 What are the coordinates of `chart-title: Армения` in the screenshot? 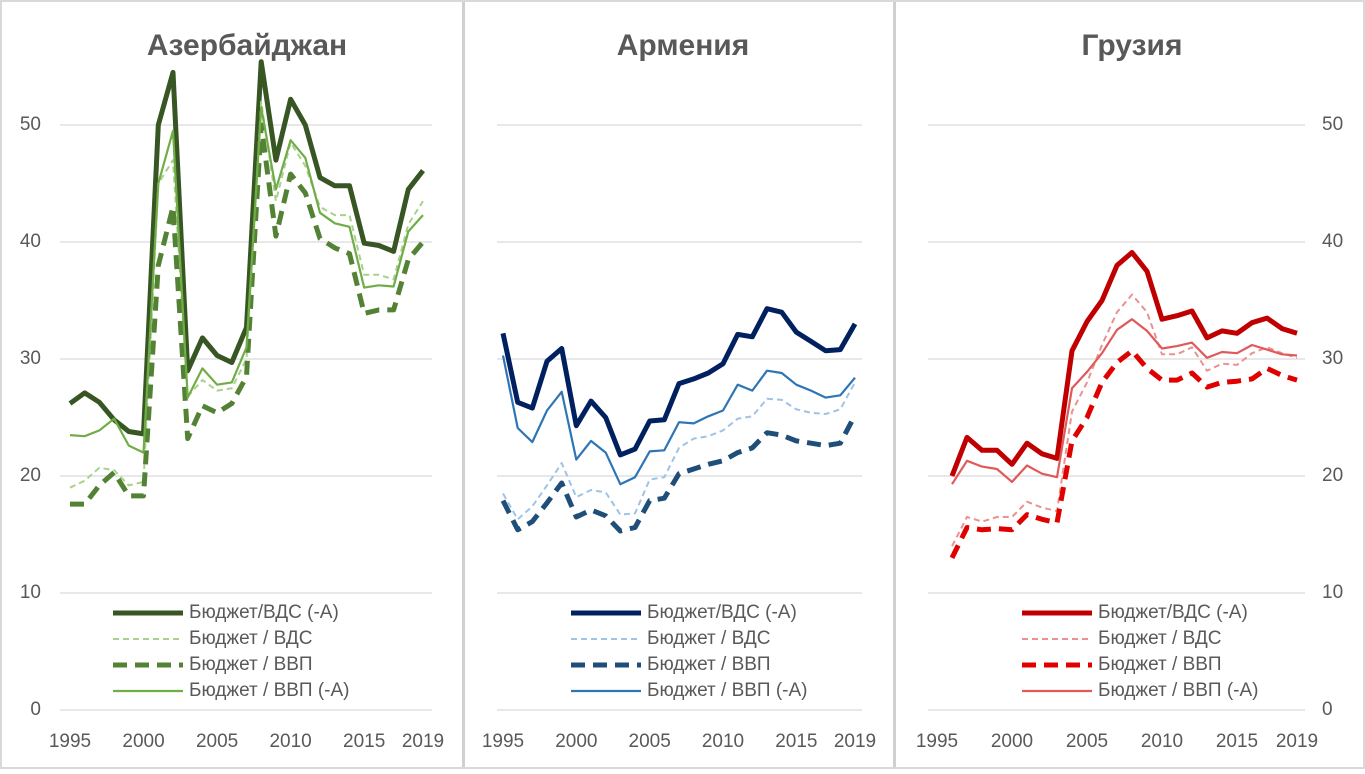 It's located at (683, 45).